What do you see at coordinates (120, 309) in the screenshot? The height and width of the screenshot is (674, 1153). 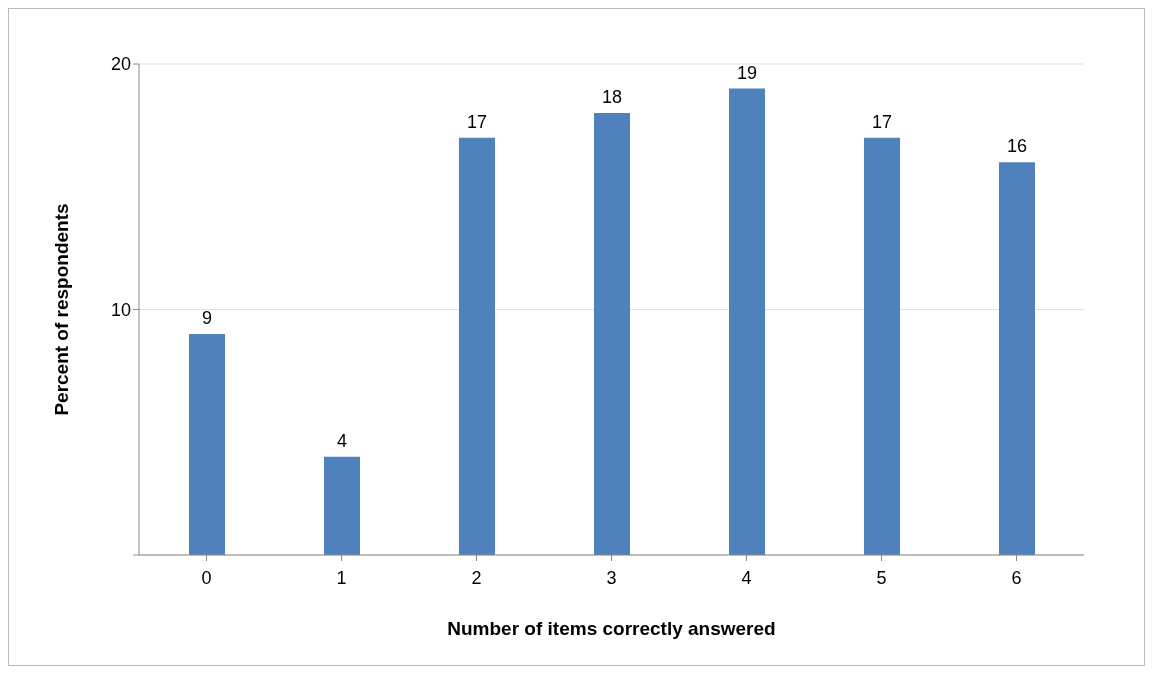 I see `y-tick-label: 10` at bounding box center [120, 309].